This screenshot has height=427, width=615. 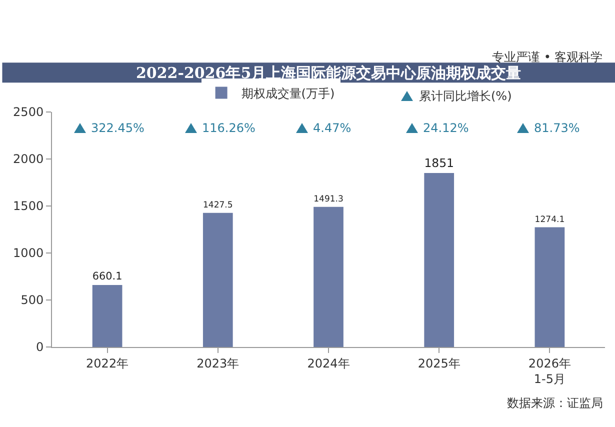 What do you see at coordinates (288, 93) in the screenshot?
I see `legend-label: 期权成交量(万手)` at bounding box center [288, 93].